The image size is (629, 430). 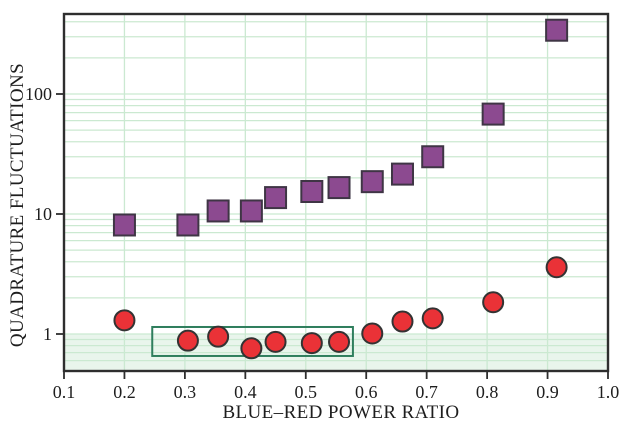 What do you see at coordinates (547, 392) in the screenshot?
I see `x-tick-label: 0.9` at bounding box center [547, 392].